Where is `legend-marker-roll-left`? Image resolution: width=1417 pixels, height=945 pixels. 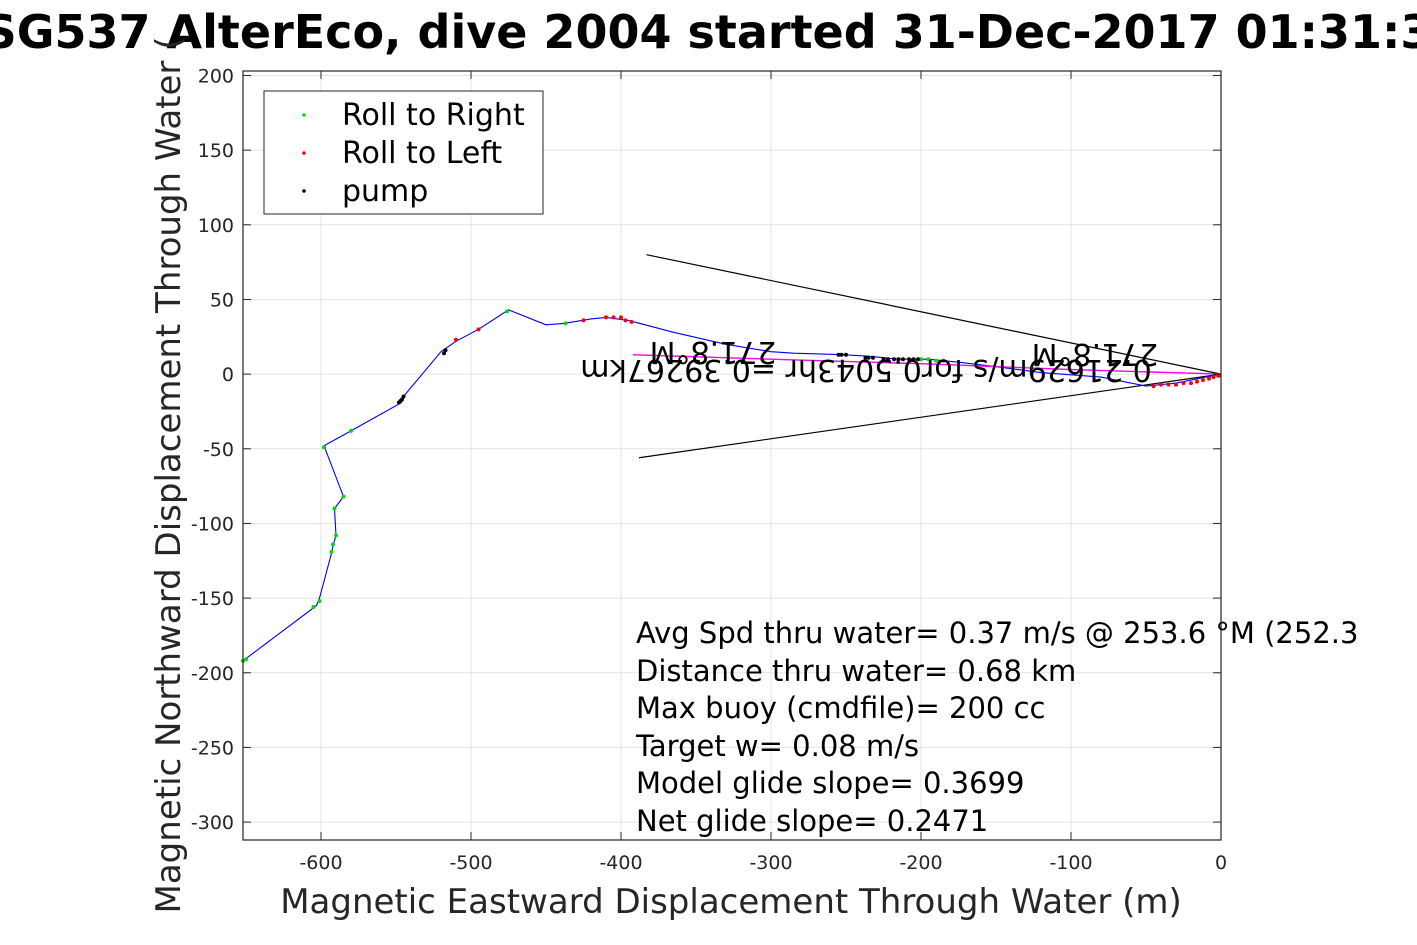
legend-marker-roll-left is located at coordinates (304, 153).